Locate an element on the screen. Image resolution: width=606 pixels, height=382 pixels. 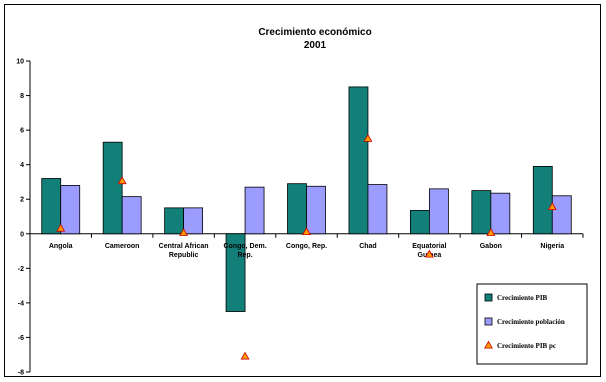
y-tick-label: 6 is located at coordinates (22, 131).